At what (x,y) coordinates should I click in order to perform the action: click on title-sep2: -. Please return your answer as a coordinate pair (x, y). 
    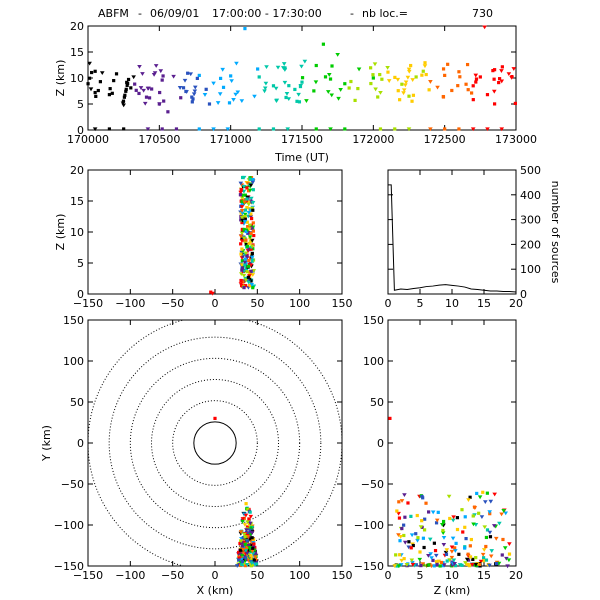
    Looking at the image, I should click on (352, 13).